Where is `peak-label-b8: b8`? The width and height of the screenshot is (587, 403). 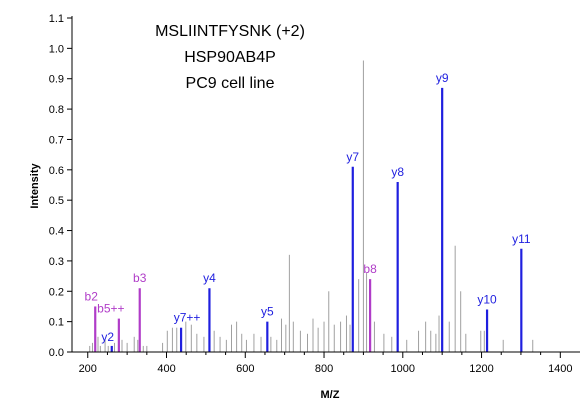
peak-label-b8: b8 is located at coordinates (370, 269).